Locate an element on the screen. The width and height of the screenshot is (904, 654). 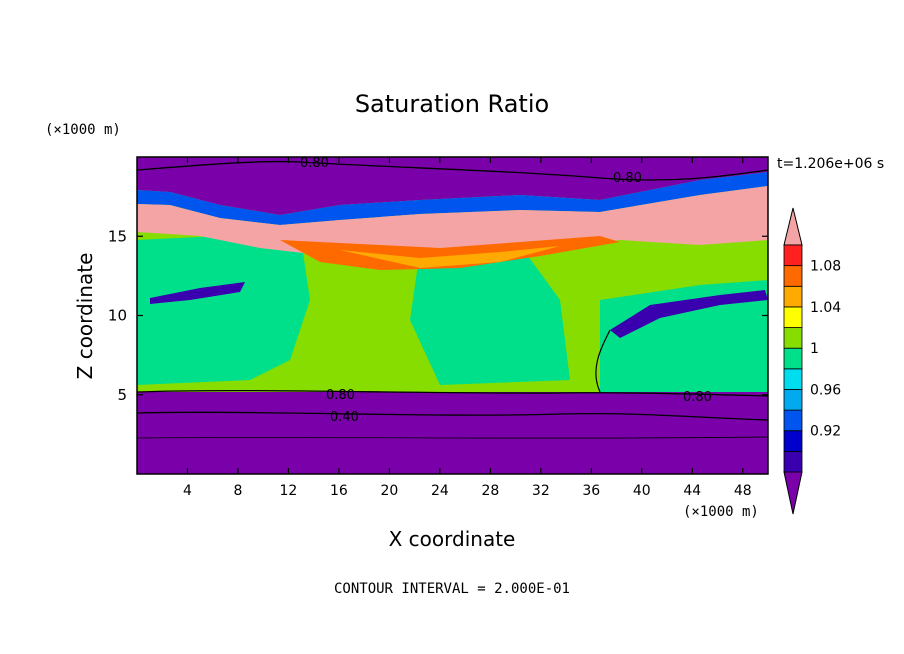
x-axis-label: X coordinate is located at coordinates (452, 539).